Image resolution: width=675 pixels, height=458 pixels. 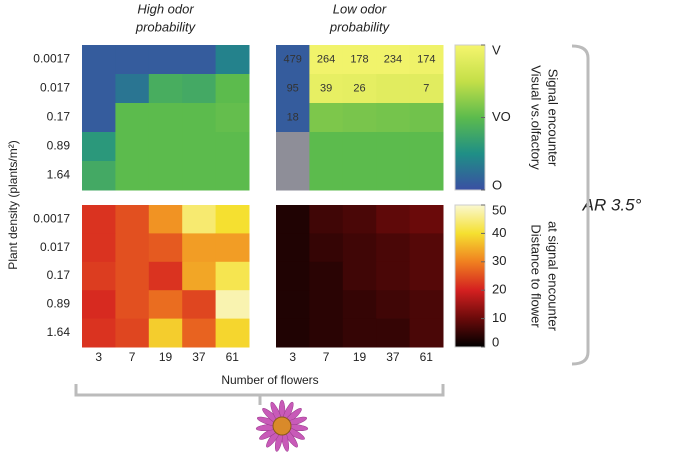 I want to click on y-tick-label: 0.017, so click(x=55, y=247).